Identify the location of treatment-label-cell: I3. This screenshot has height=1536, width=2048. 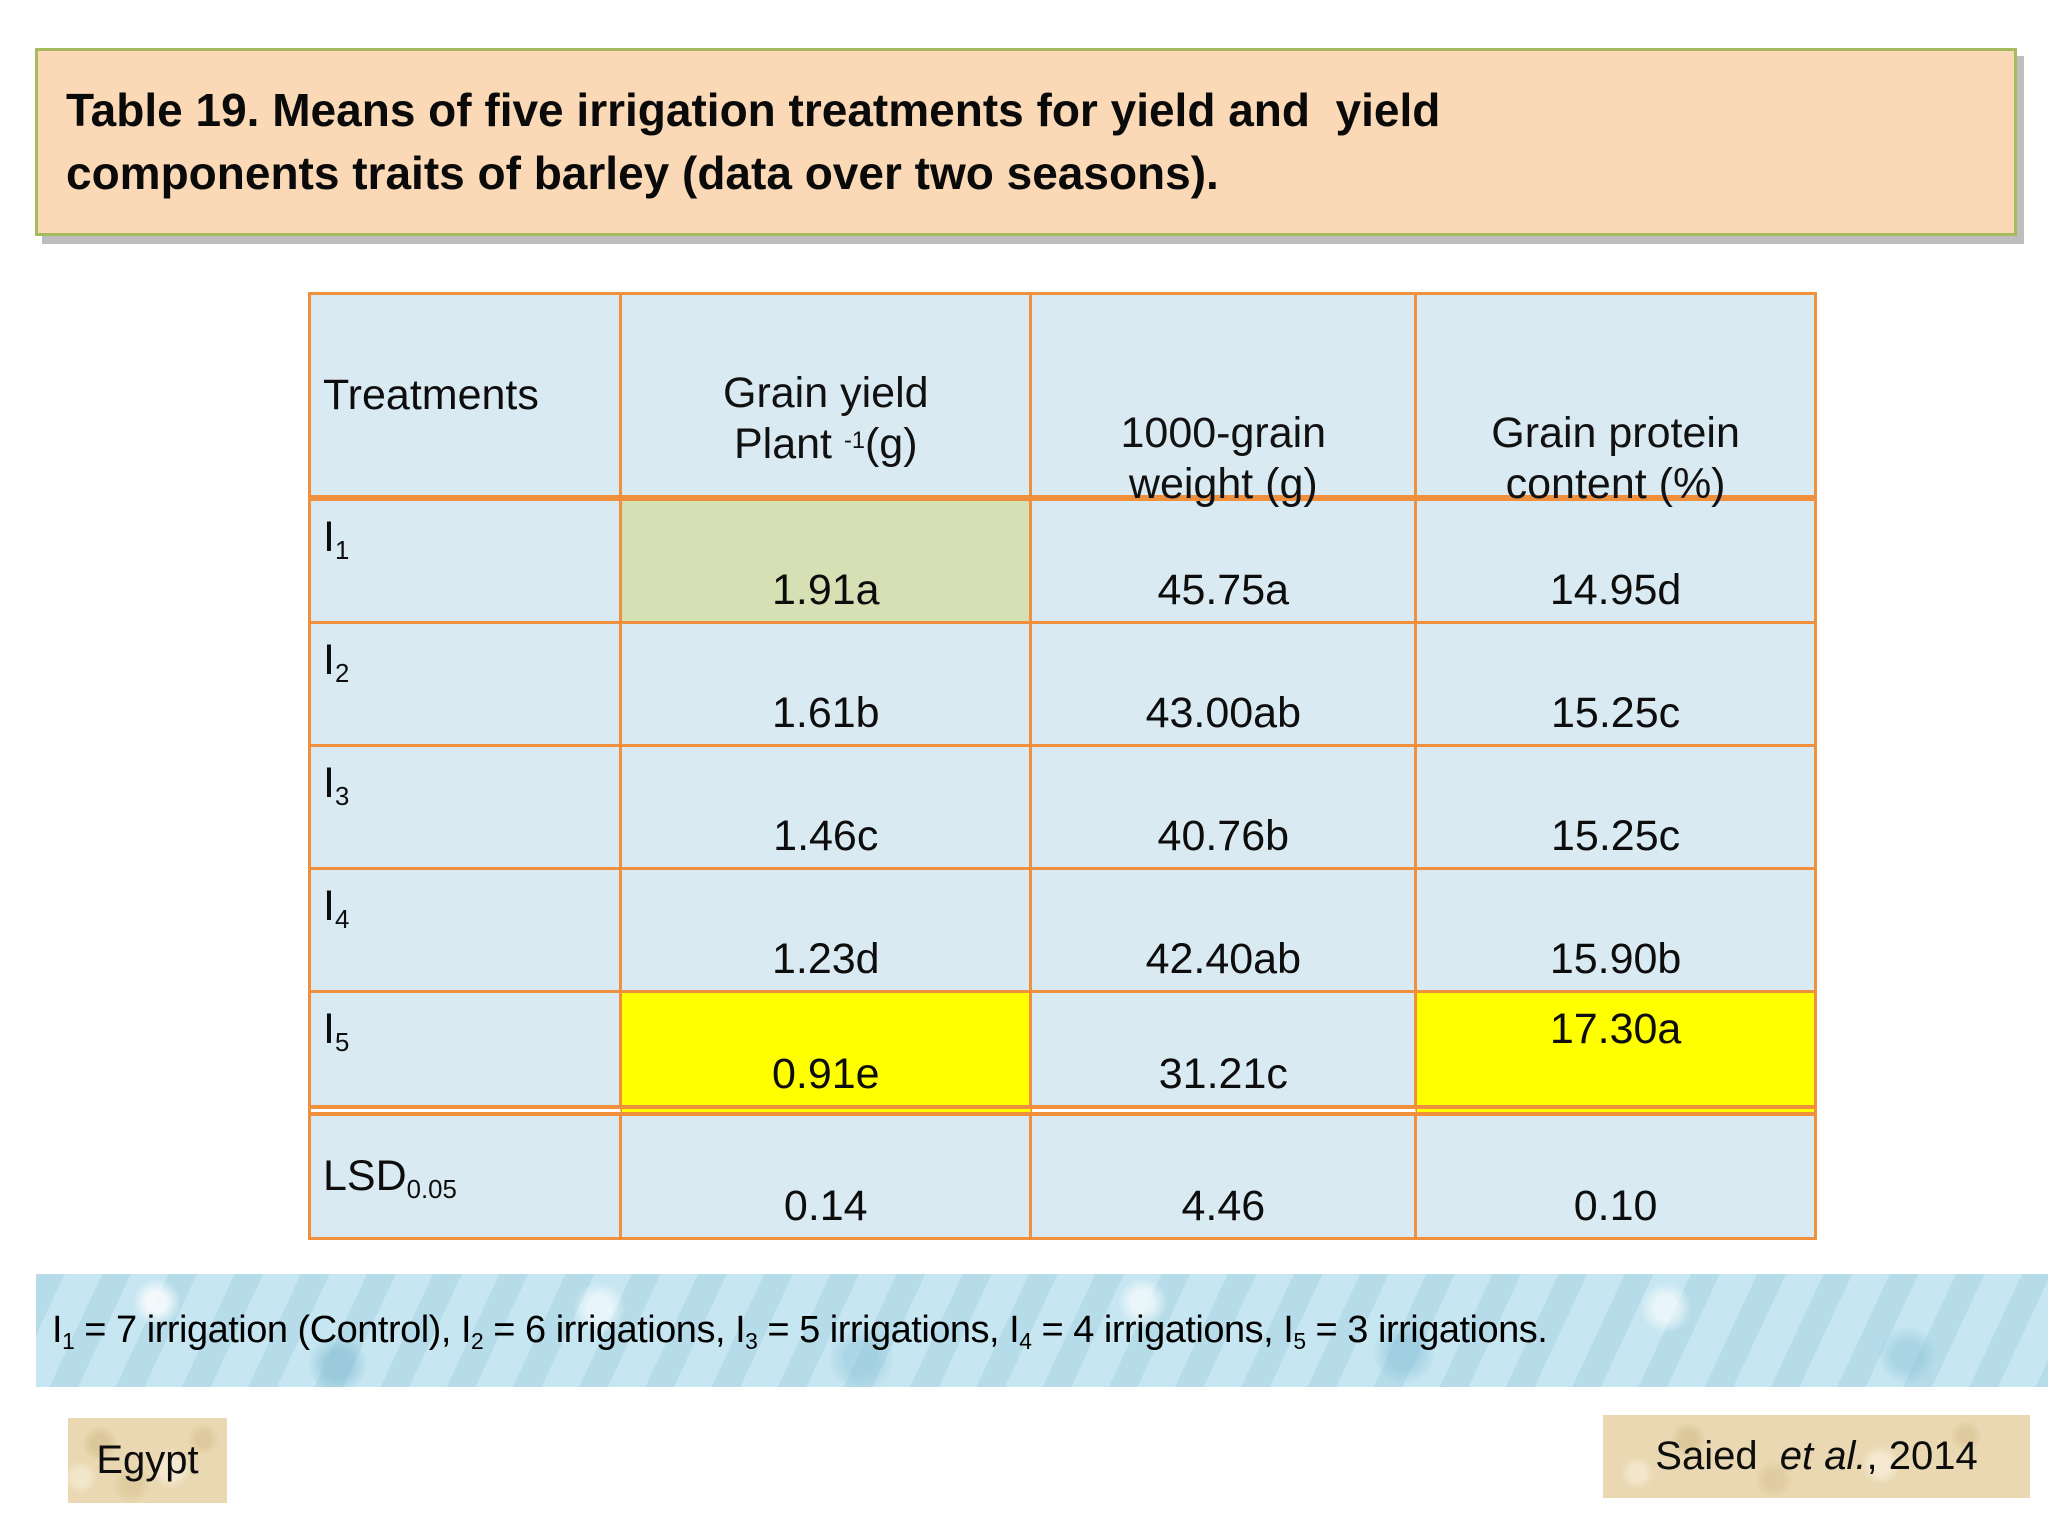
(467, 808).